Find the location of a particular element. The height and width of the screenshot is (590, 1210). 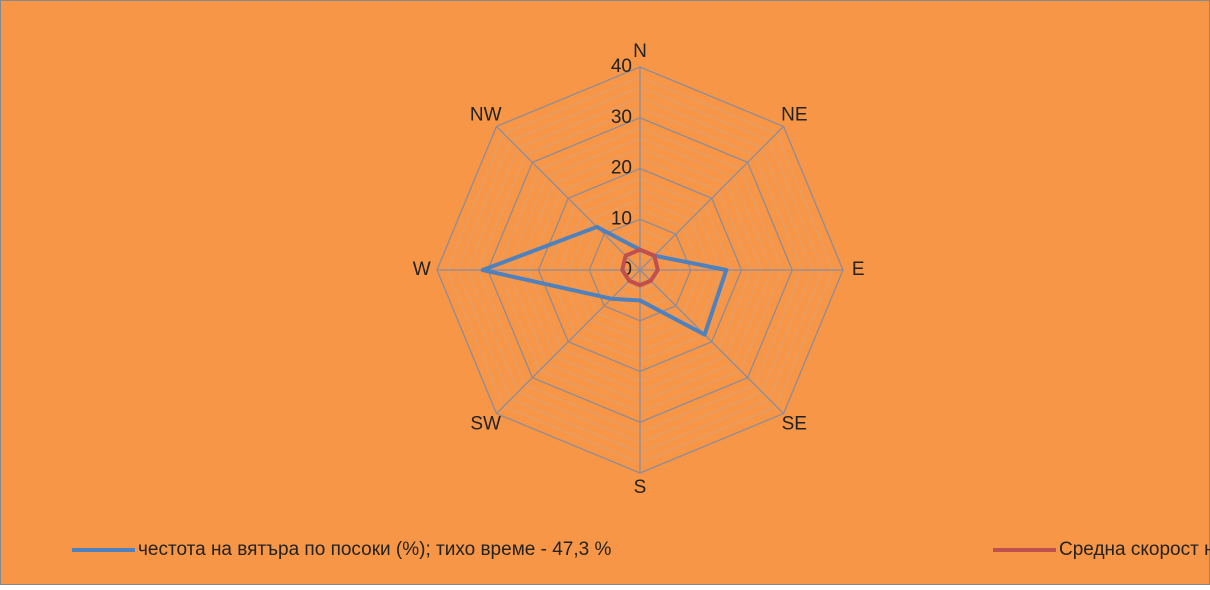

y-tick-label: 30 is located at coordinates (621, 117).